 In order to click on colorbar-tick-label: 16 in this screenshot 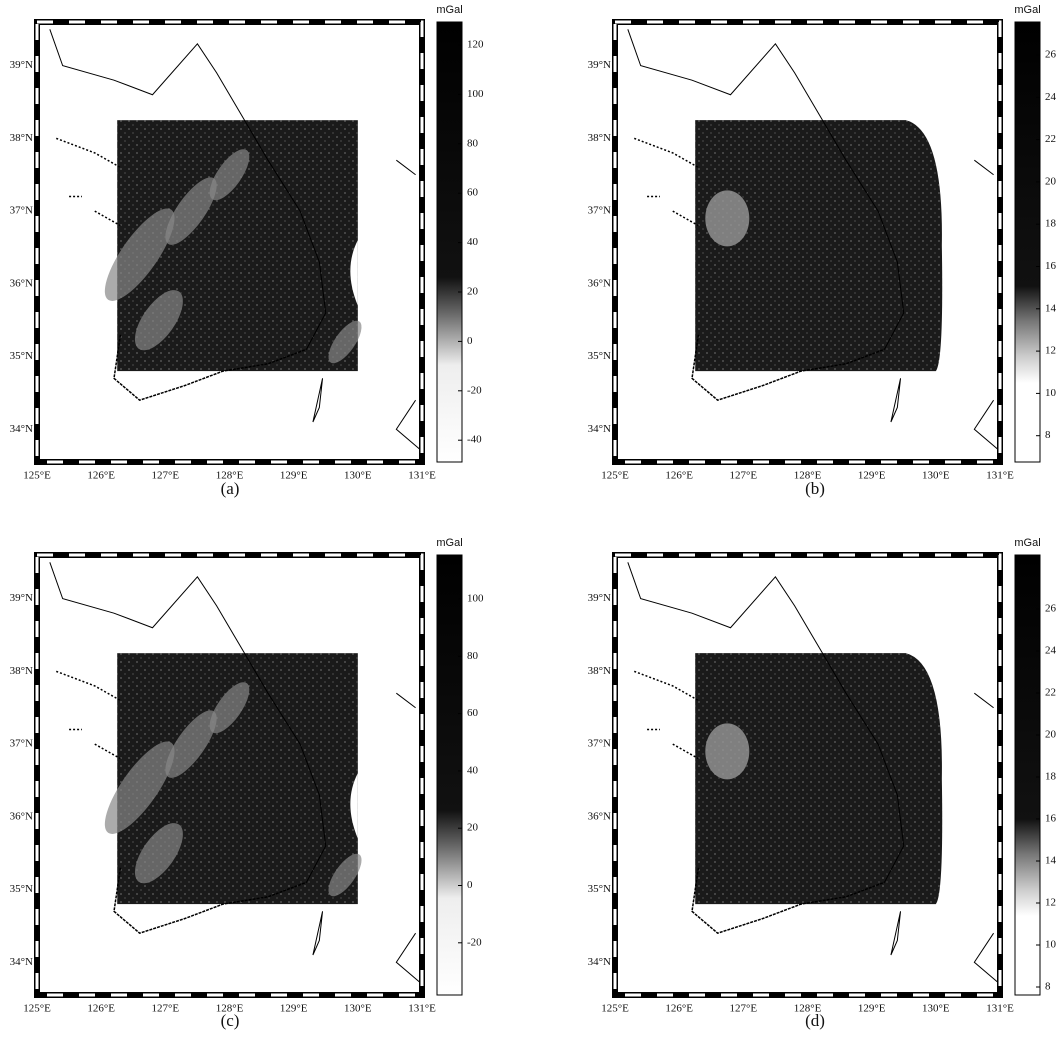, I will do `click(1051, 819)`.